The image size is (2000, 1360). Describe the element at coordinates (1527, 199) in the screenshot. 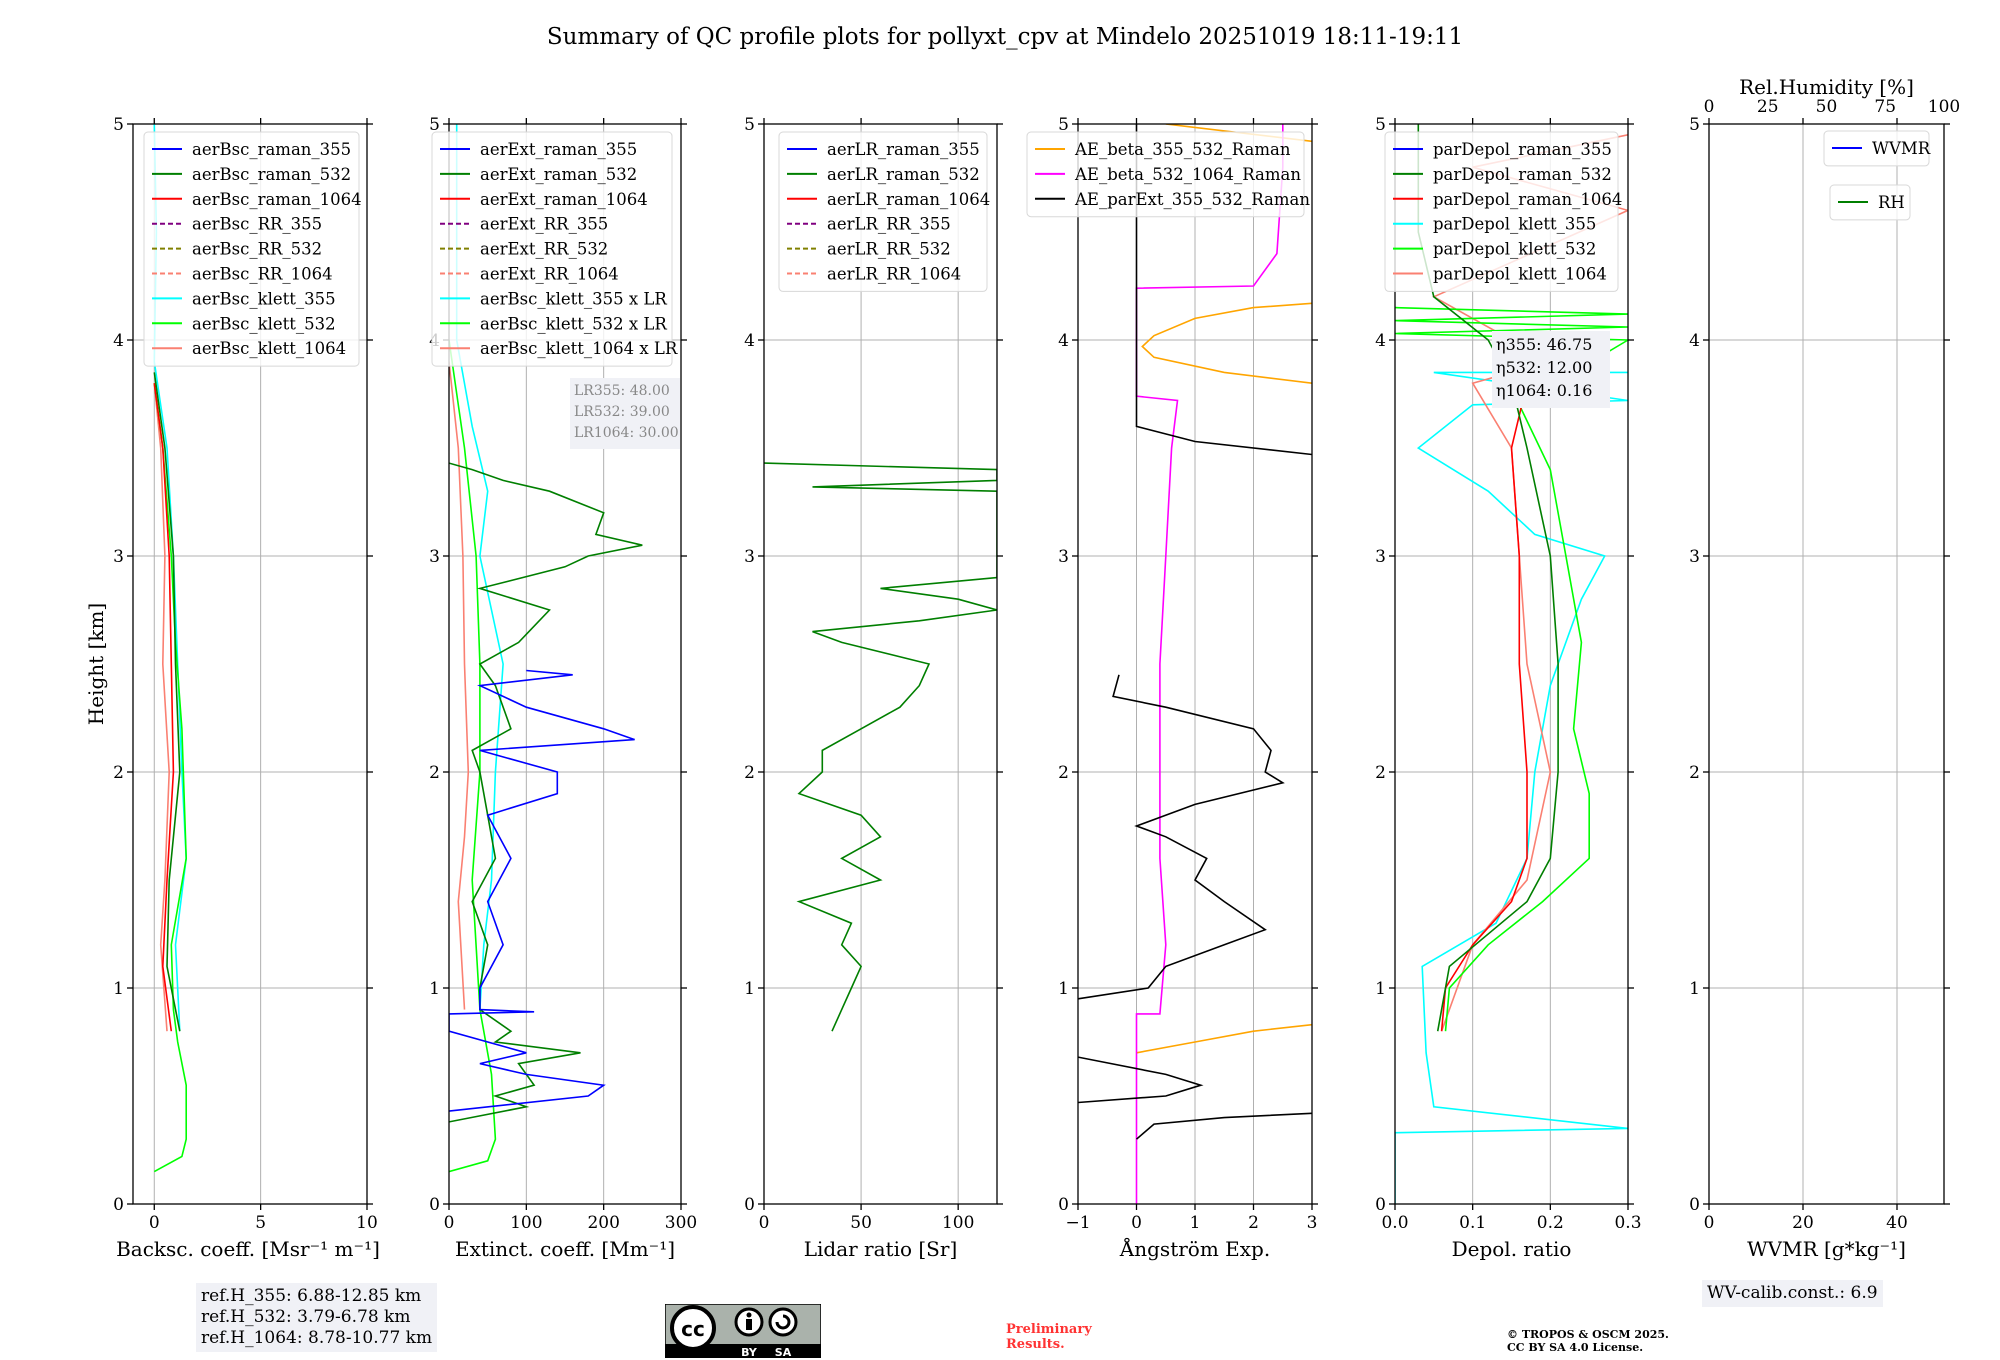

I see `legend-label: parDepol_raman_1064` at that location.